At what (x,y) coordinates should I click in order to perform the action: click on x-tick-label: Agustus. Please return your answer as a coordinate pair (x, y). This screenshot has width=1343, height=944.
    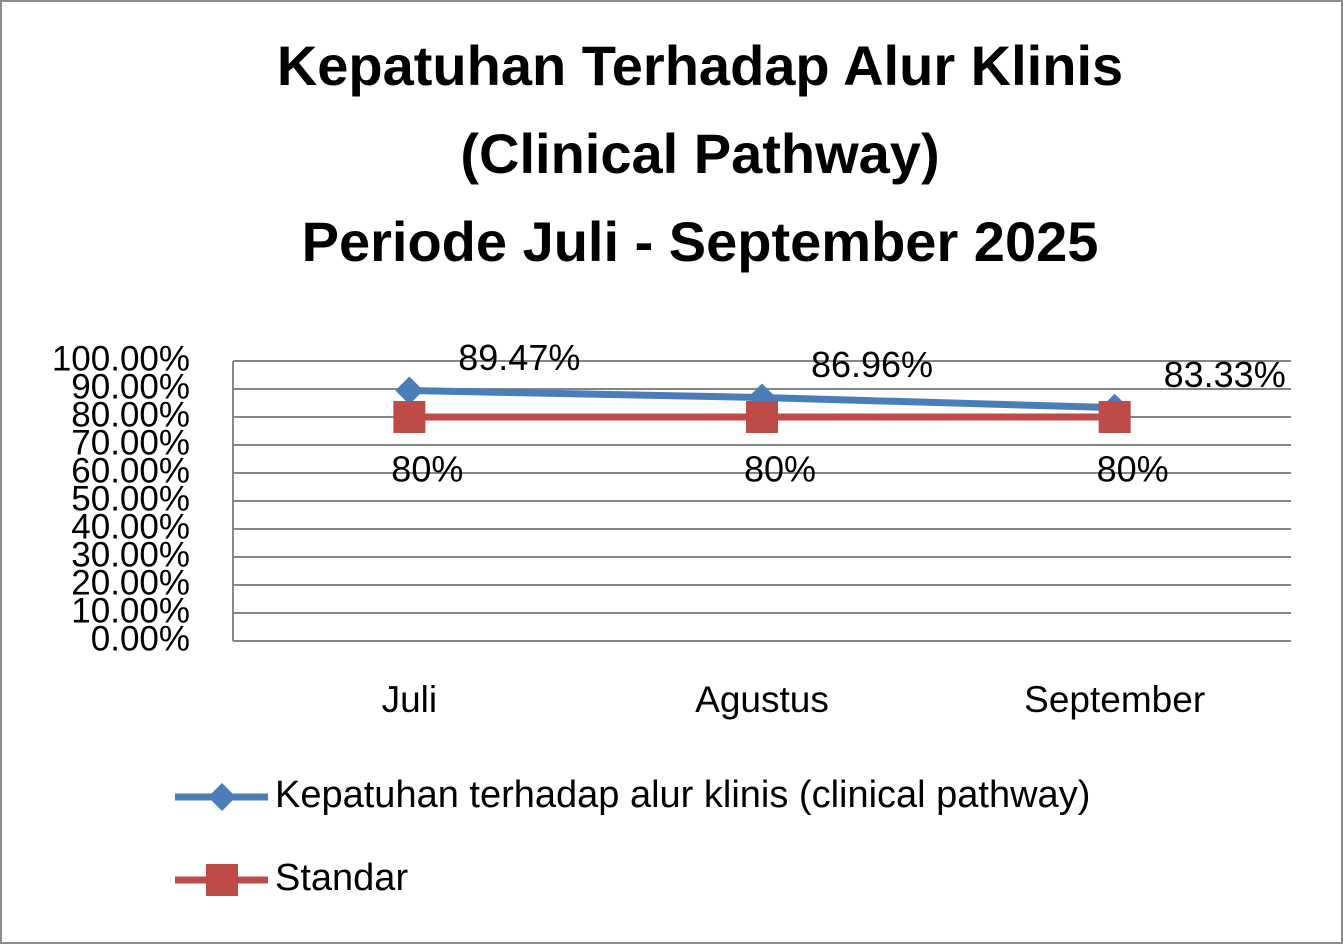
    Looking at the image, I should click on (762, 699).